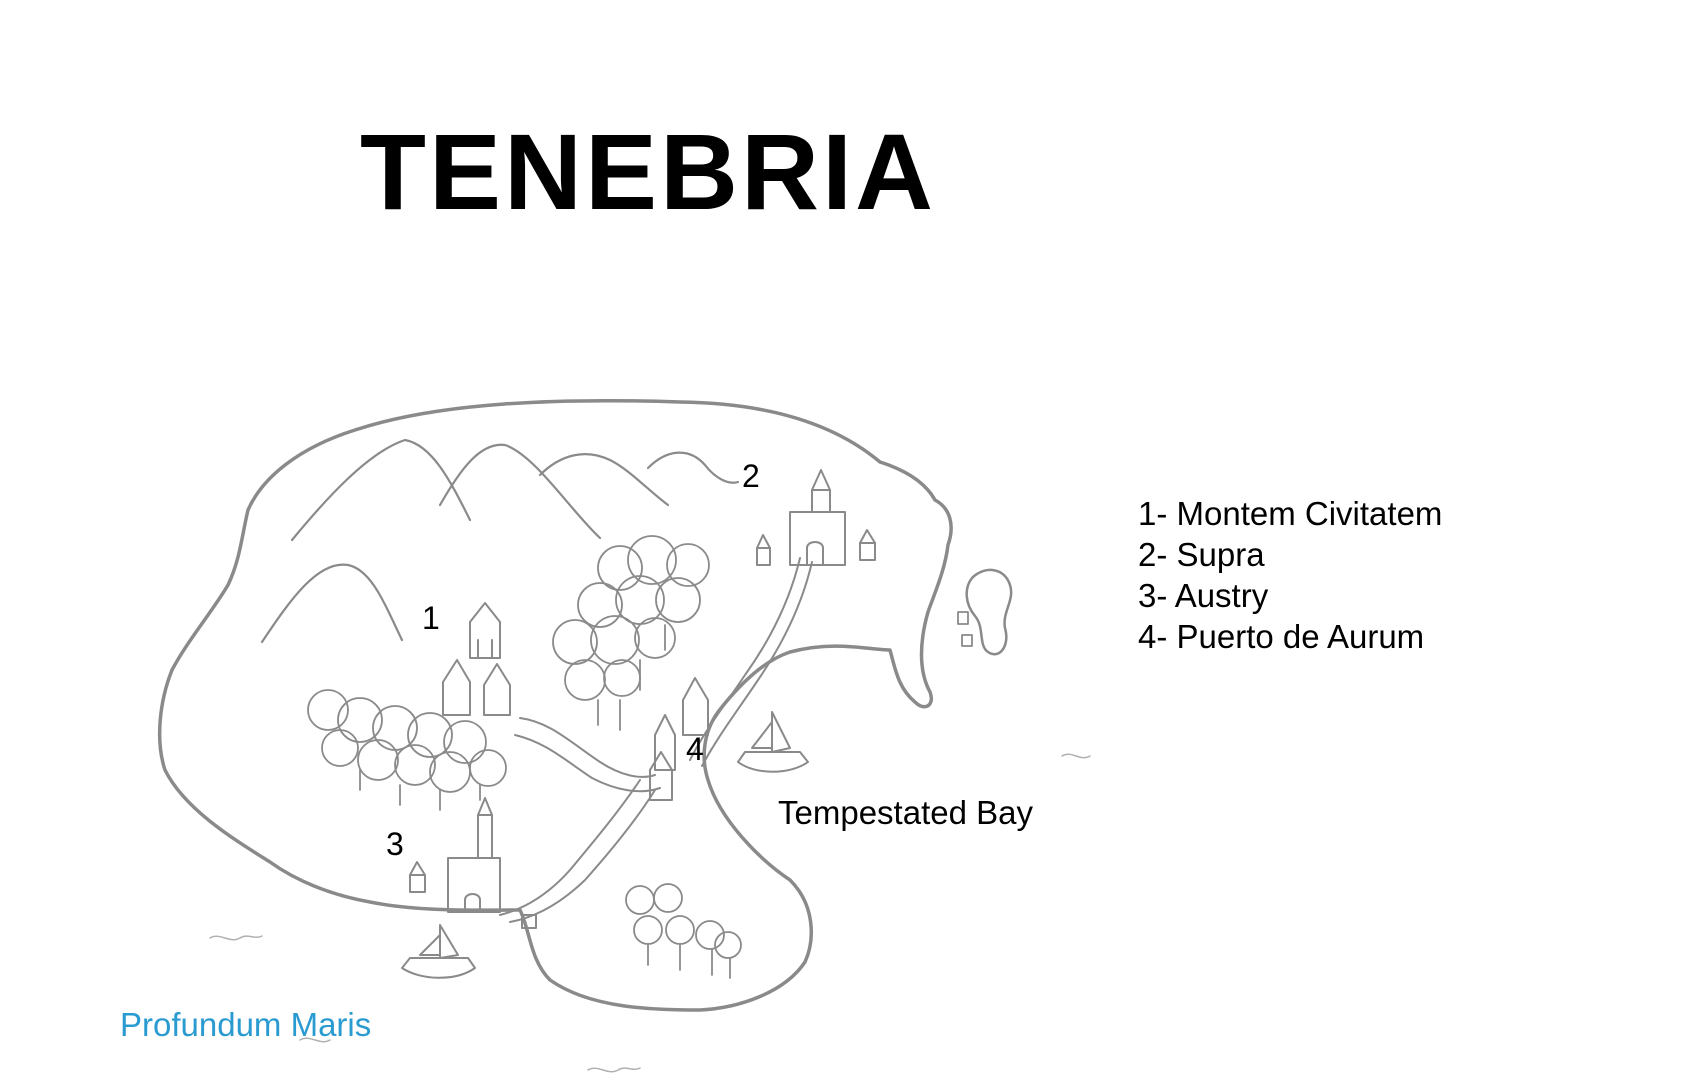 The image size is (1704, 1090). I want to click on location-marker-3: 3, so click(395, 844).